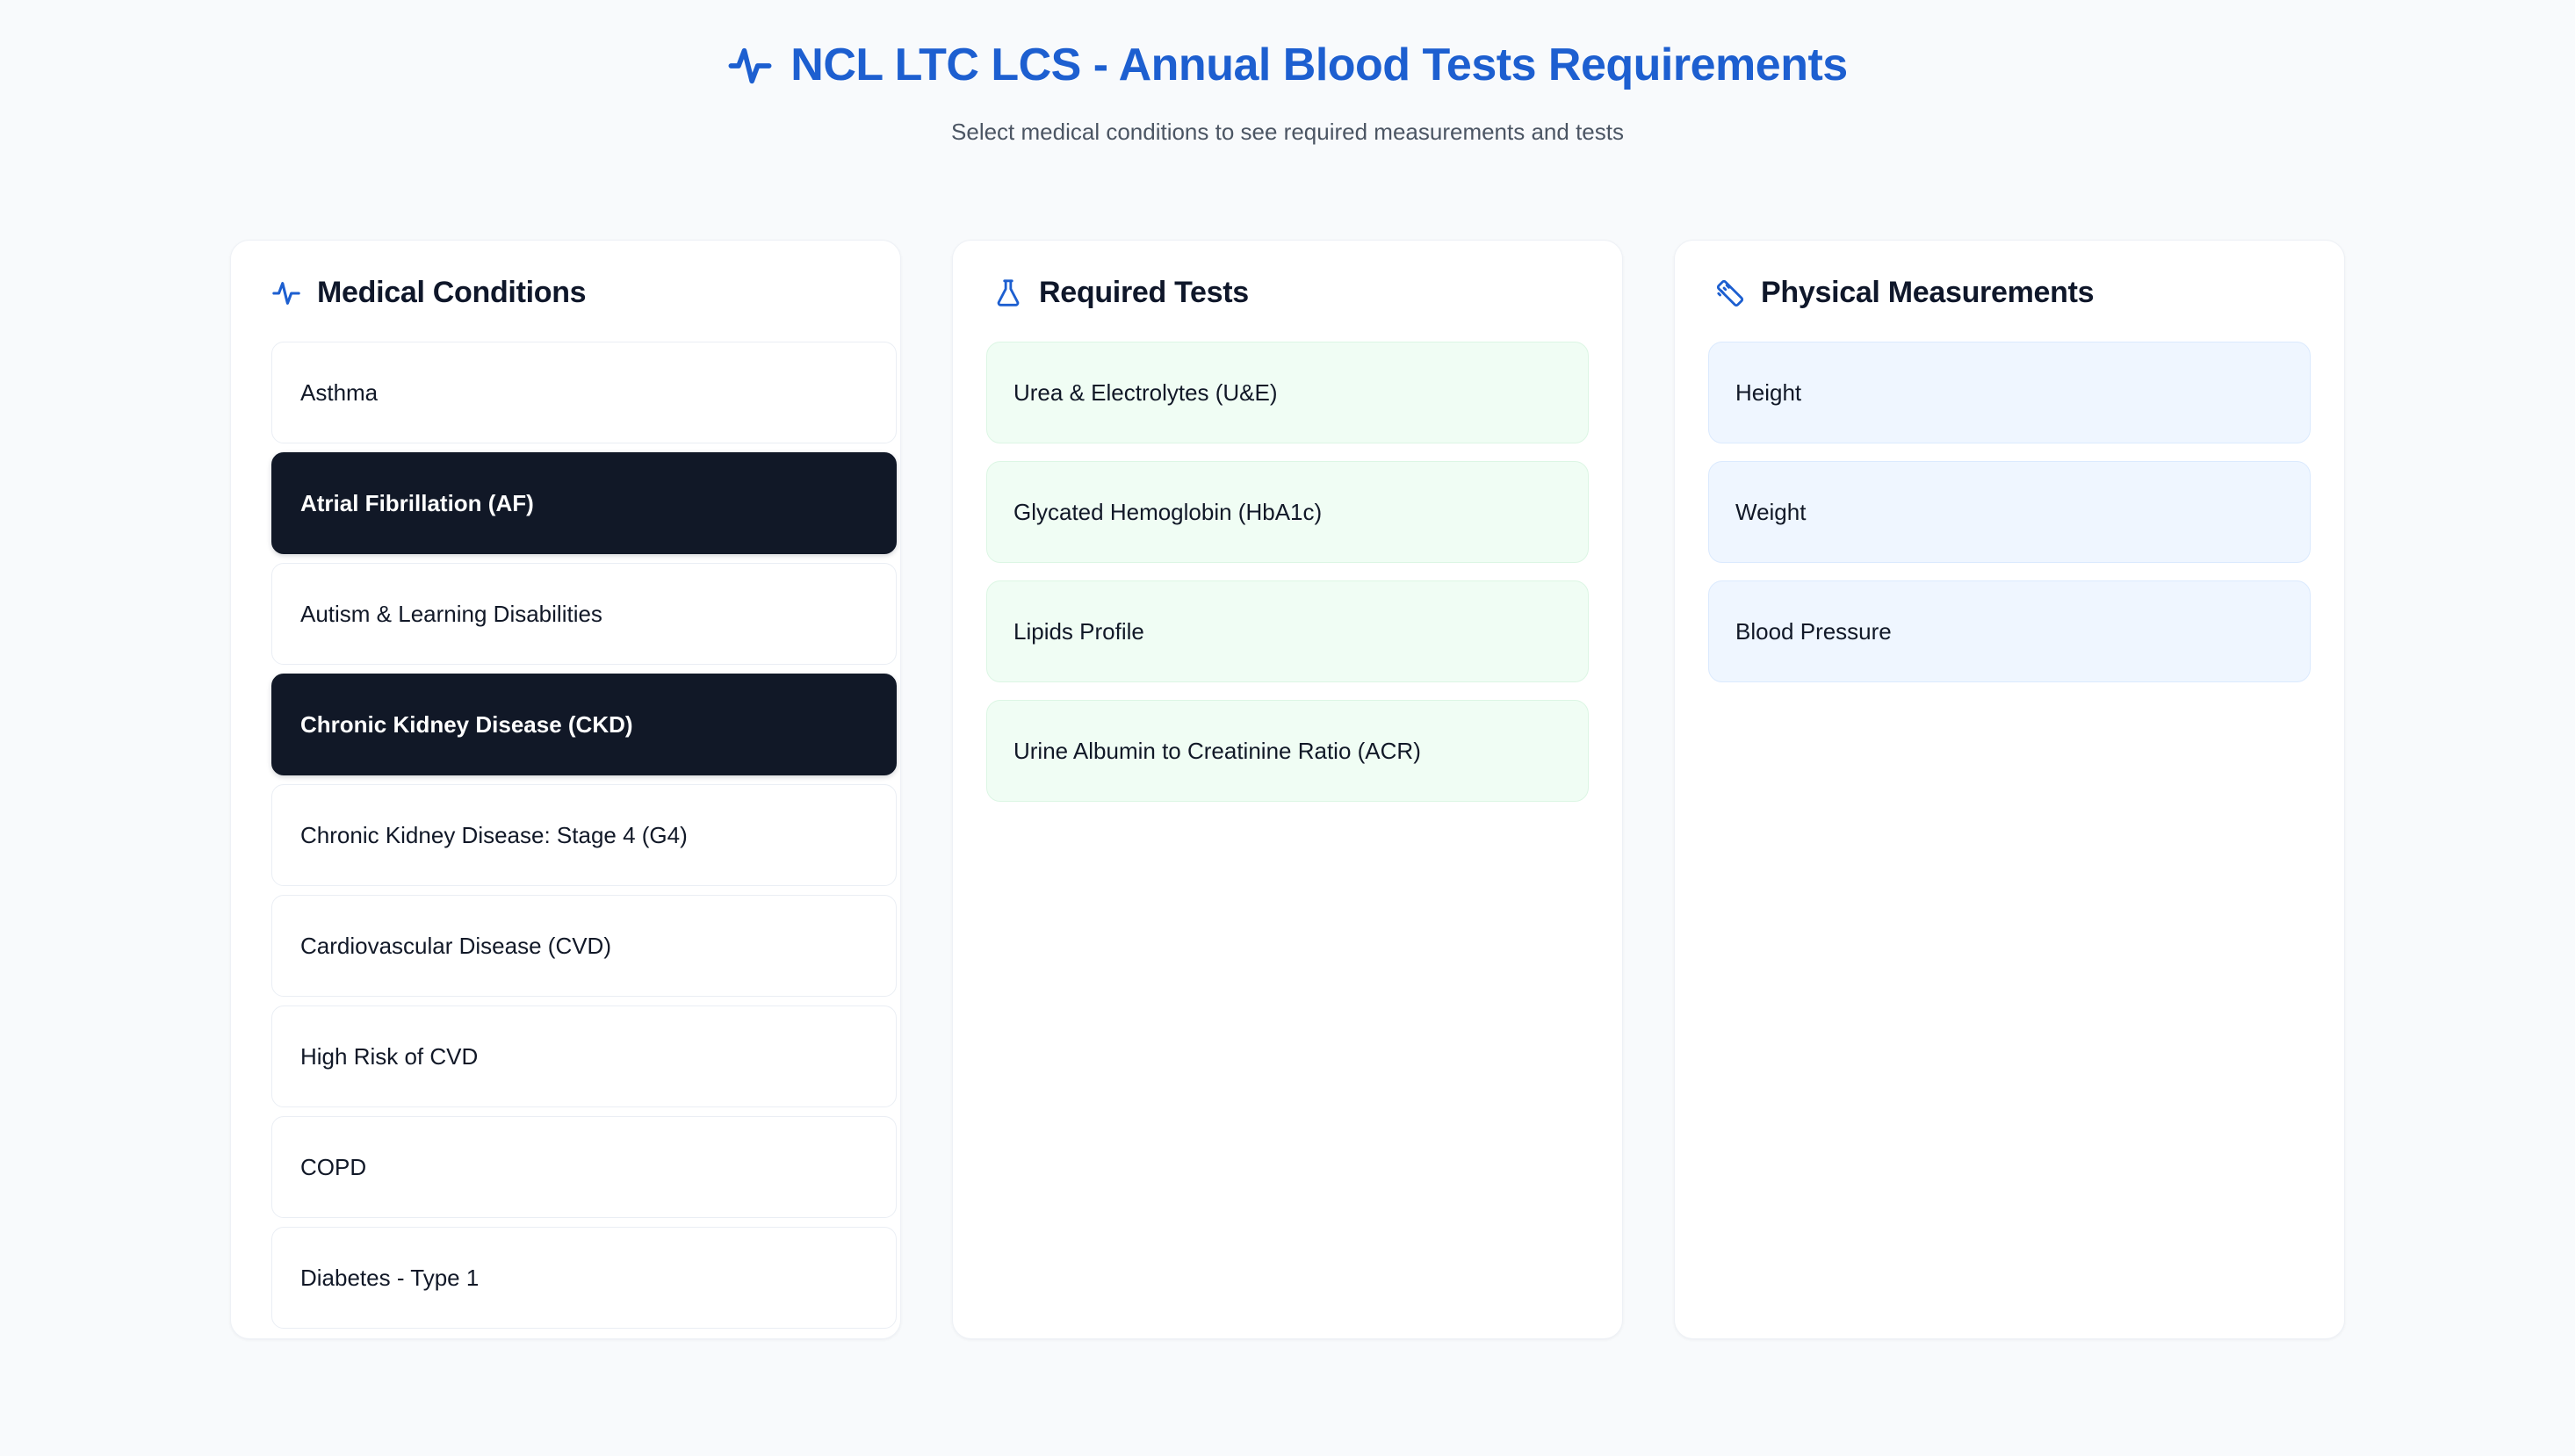 The image size is (2575, 1456). What do you see at coordinates (584, 1278) in the screenshot?
I see `condition-item: Diabetes - Type 1` at bounding box center [584, 1278].